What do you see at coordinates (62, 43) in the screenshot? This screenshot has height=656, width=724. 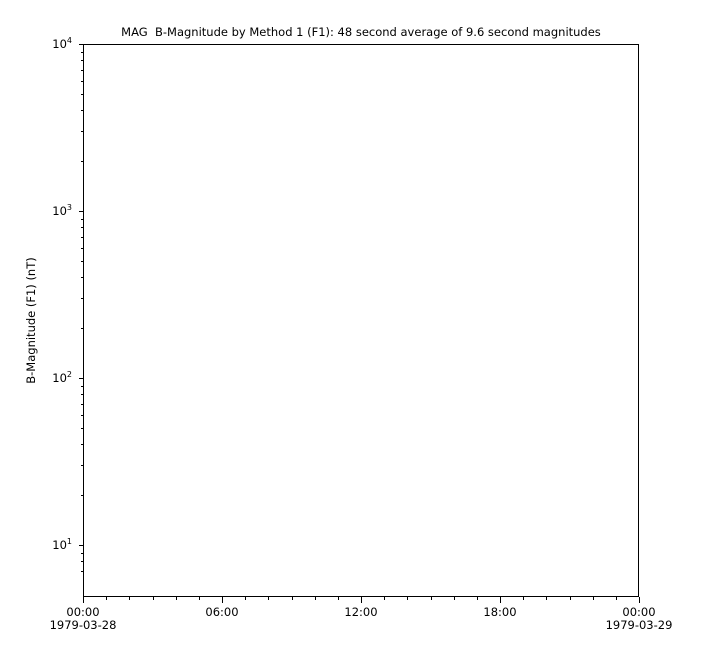 I see `y-axis-tick-label: 104` at bounding box center [62, 43].